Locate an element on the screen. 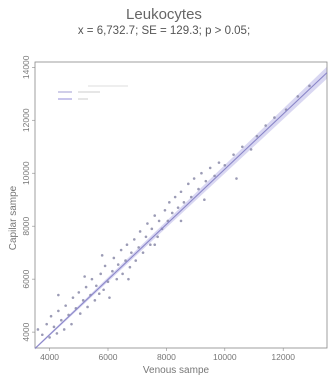 Image resolution: width=328 pixels, height=376 pixels. x-tick-label: 6000 is located at coordinates (108, 357).